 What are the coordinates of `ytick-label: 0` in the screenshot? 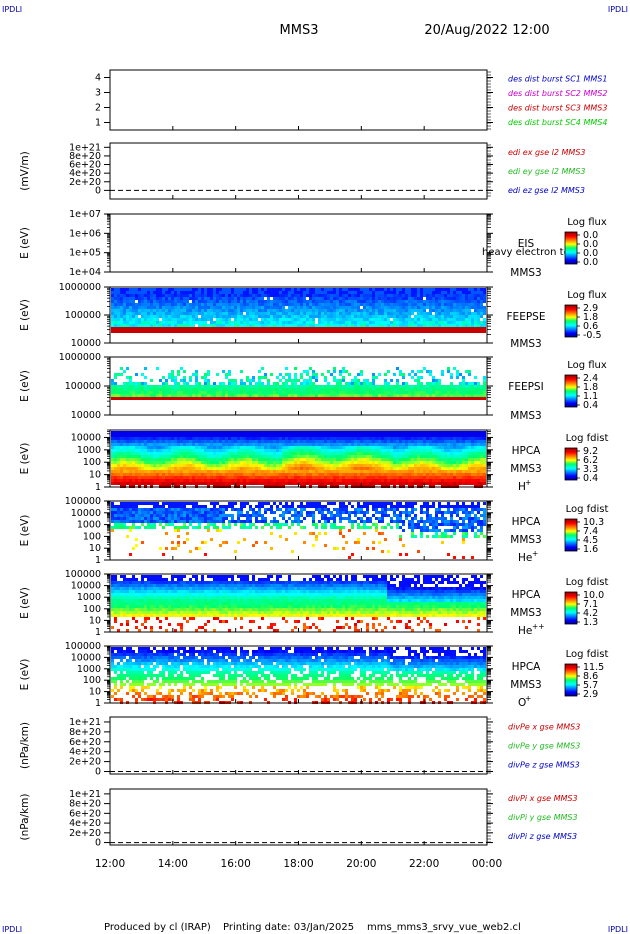 It's located at (98, 190).